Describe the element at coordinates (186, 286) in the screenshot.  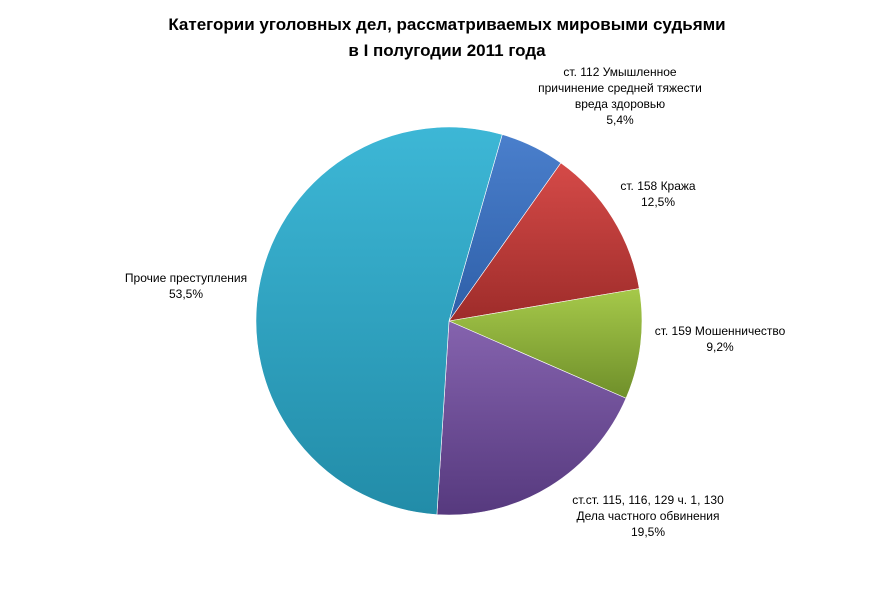
I see `slice-label-other: Прочие преступления 53,5%` at that location.